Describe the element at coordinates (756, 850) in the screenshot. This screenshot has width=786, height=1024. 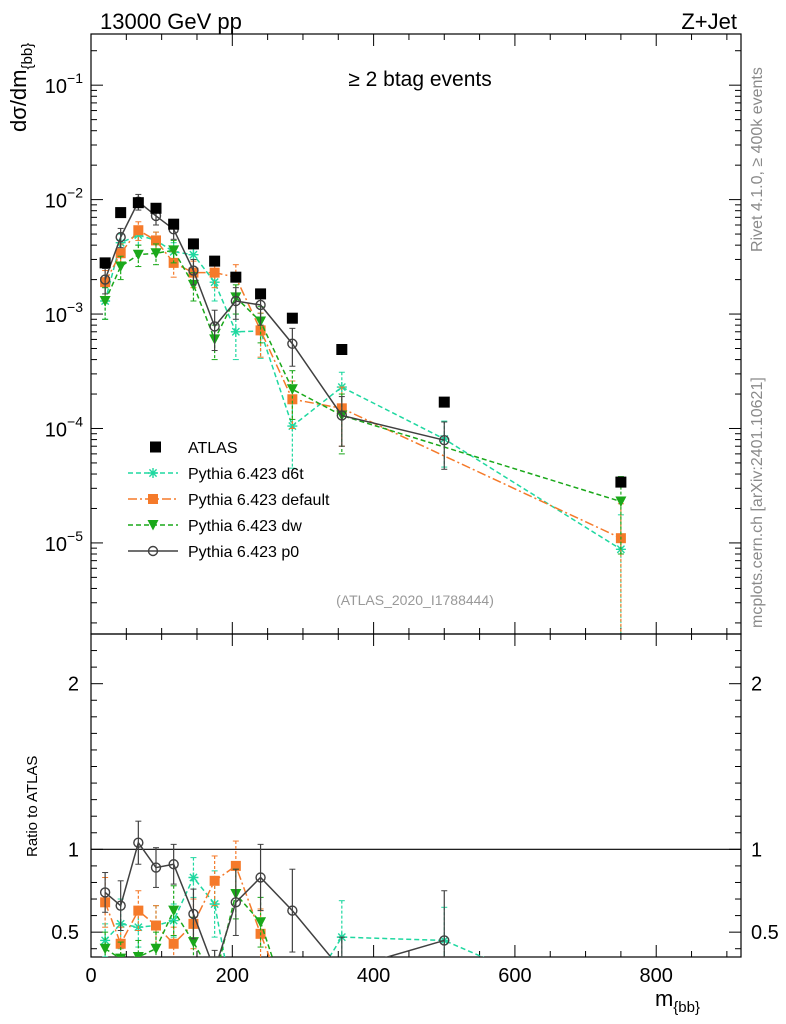
I see `ratio-tick-label-right: 1` at that location.